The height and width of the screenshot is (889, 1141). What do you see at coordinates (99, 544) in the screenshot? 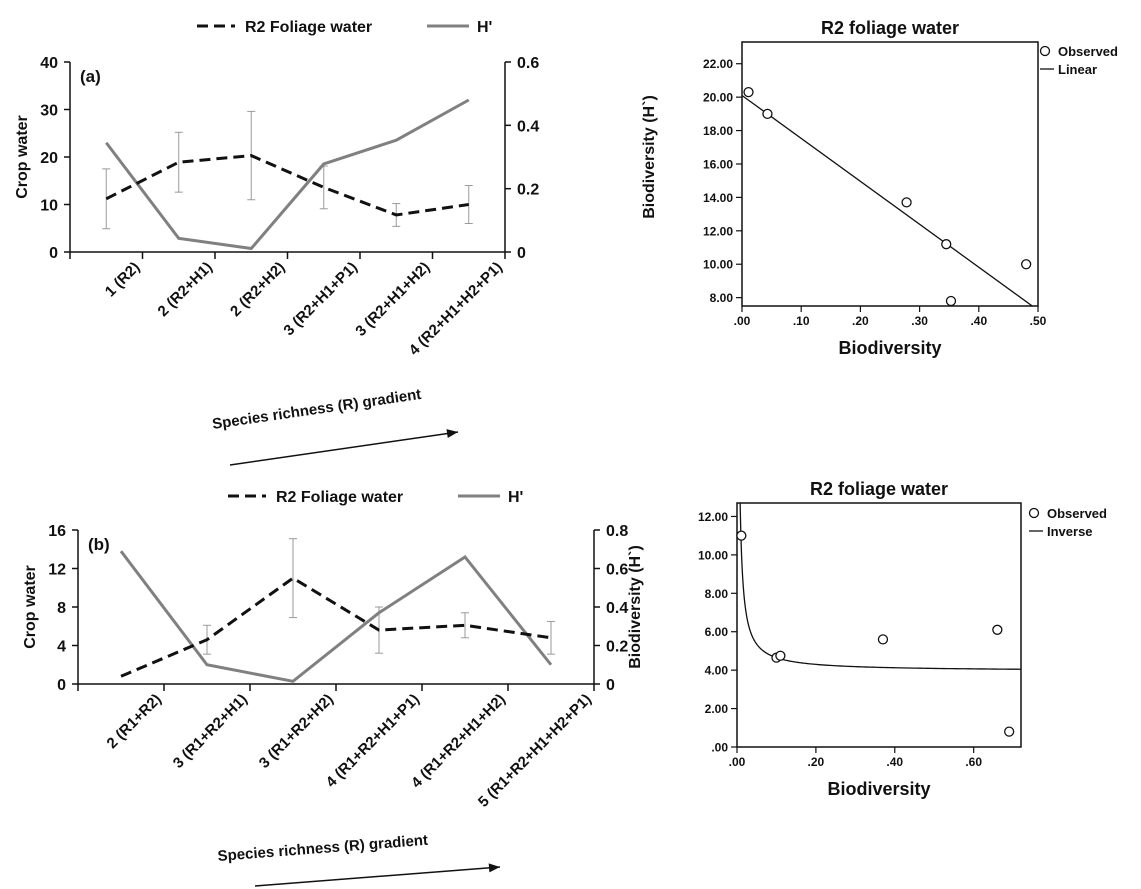
I see `panel-label: (b)` at bounding box center [99, 544].